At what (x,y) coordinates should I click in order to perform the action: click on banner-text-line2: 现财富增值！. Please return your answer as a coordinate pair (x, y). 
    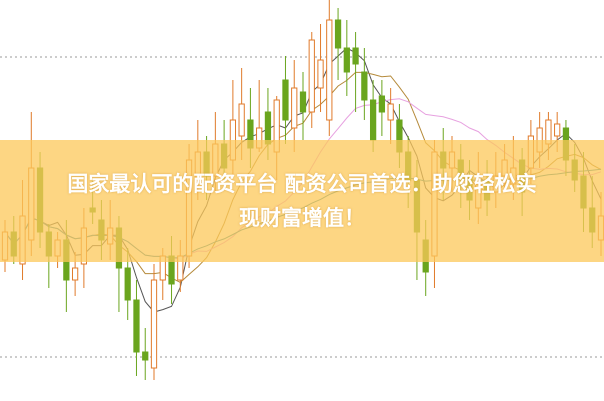
    Looking at the image, I should click on (302, 218).